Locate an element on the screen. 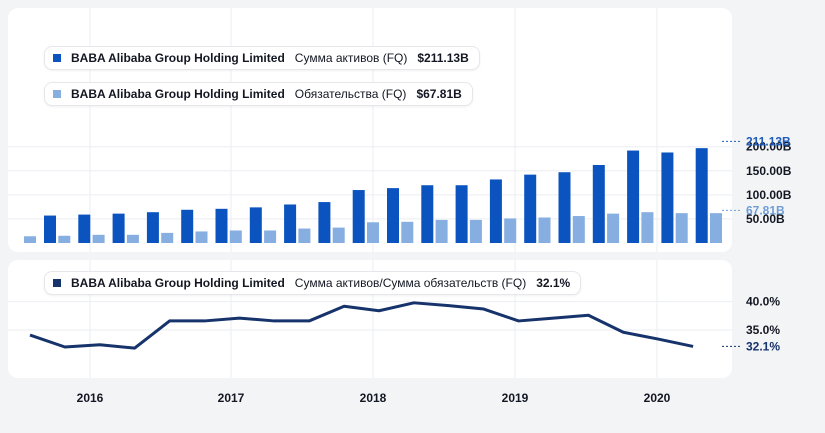  ytick-top-1: 100.00B is located at coordinates (769, 195).